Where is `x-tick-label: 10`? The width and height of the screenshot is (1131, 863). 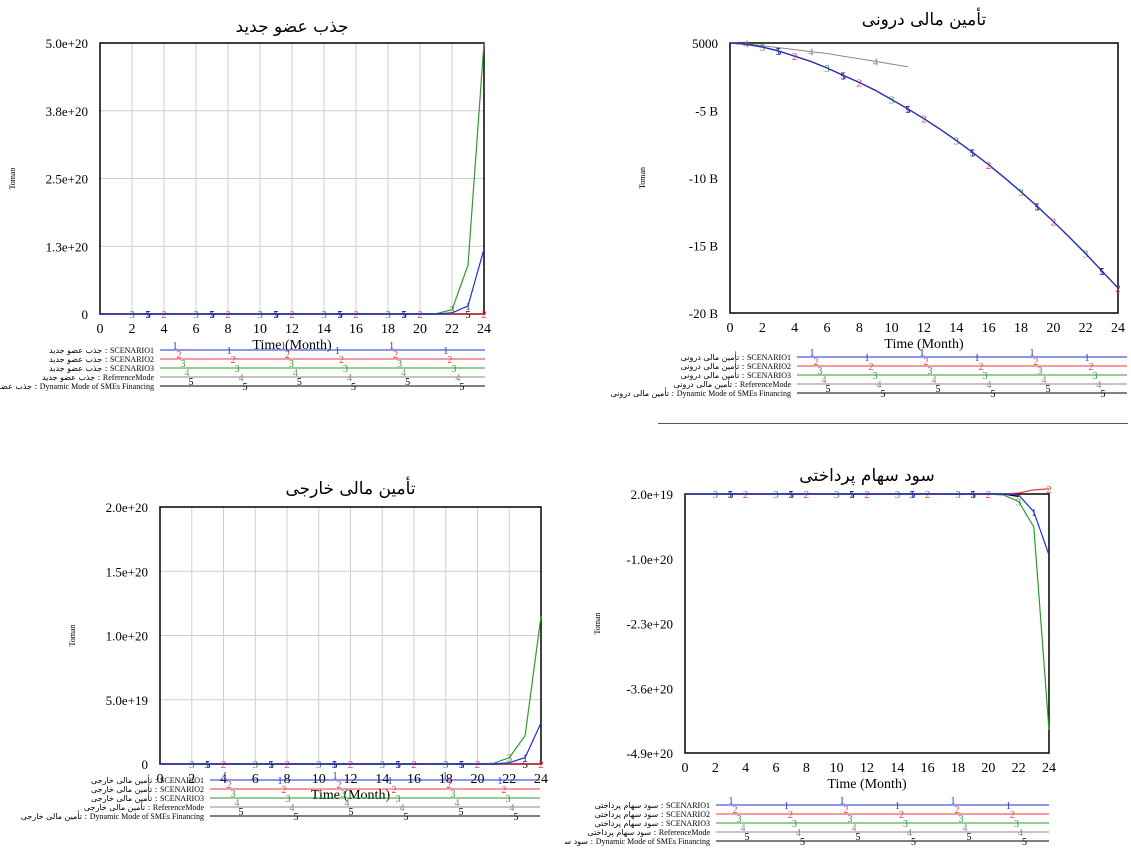 x-tick-label: 10 is located at coordinates (892, 328).